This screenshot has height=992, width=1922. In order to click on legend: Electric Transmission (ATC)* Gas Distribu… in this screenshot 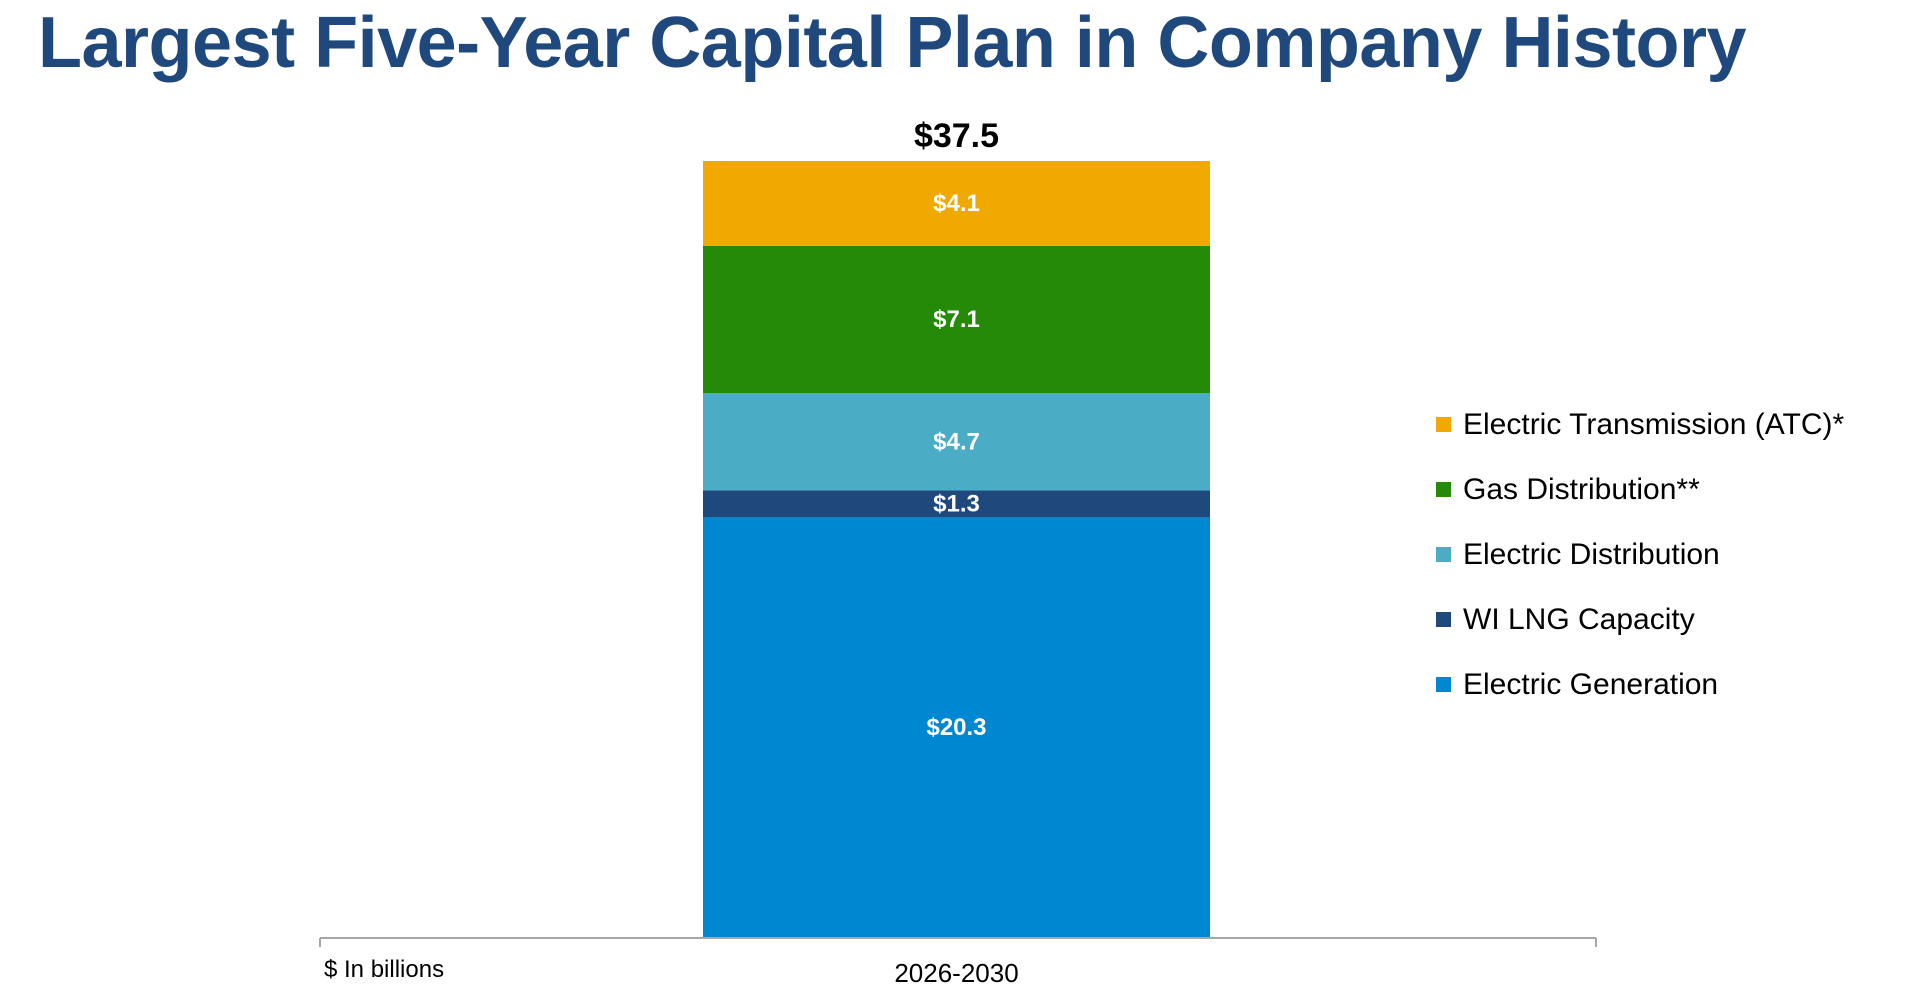, I will do `click(1640, 554)`.